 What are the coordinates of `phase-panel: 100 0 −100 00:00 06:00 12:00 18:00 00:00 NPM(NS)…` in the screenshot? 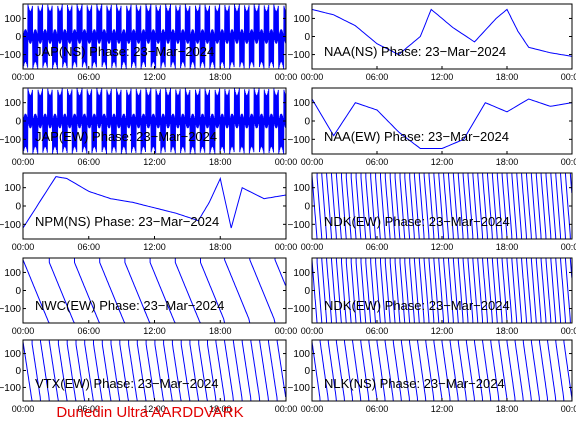 It's located at (149, 212).